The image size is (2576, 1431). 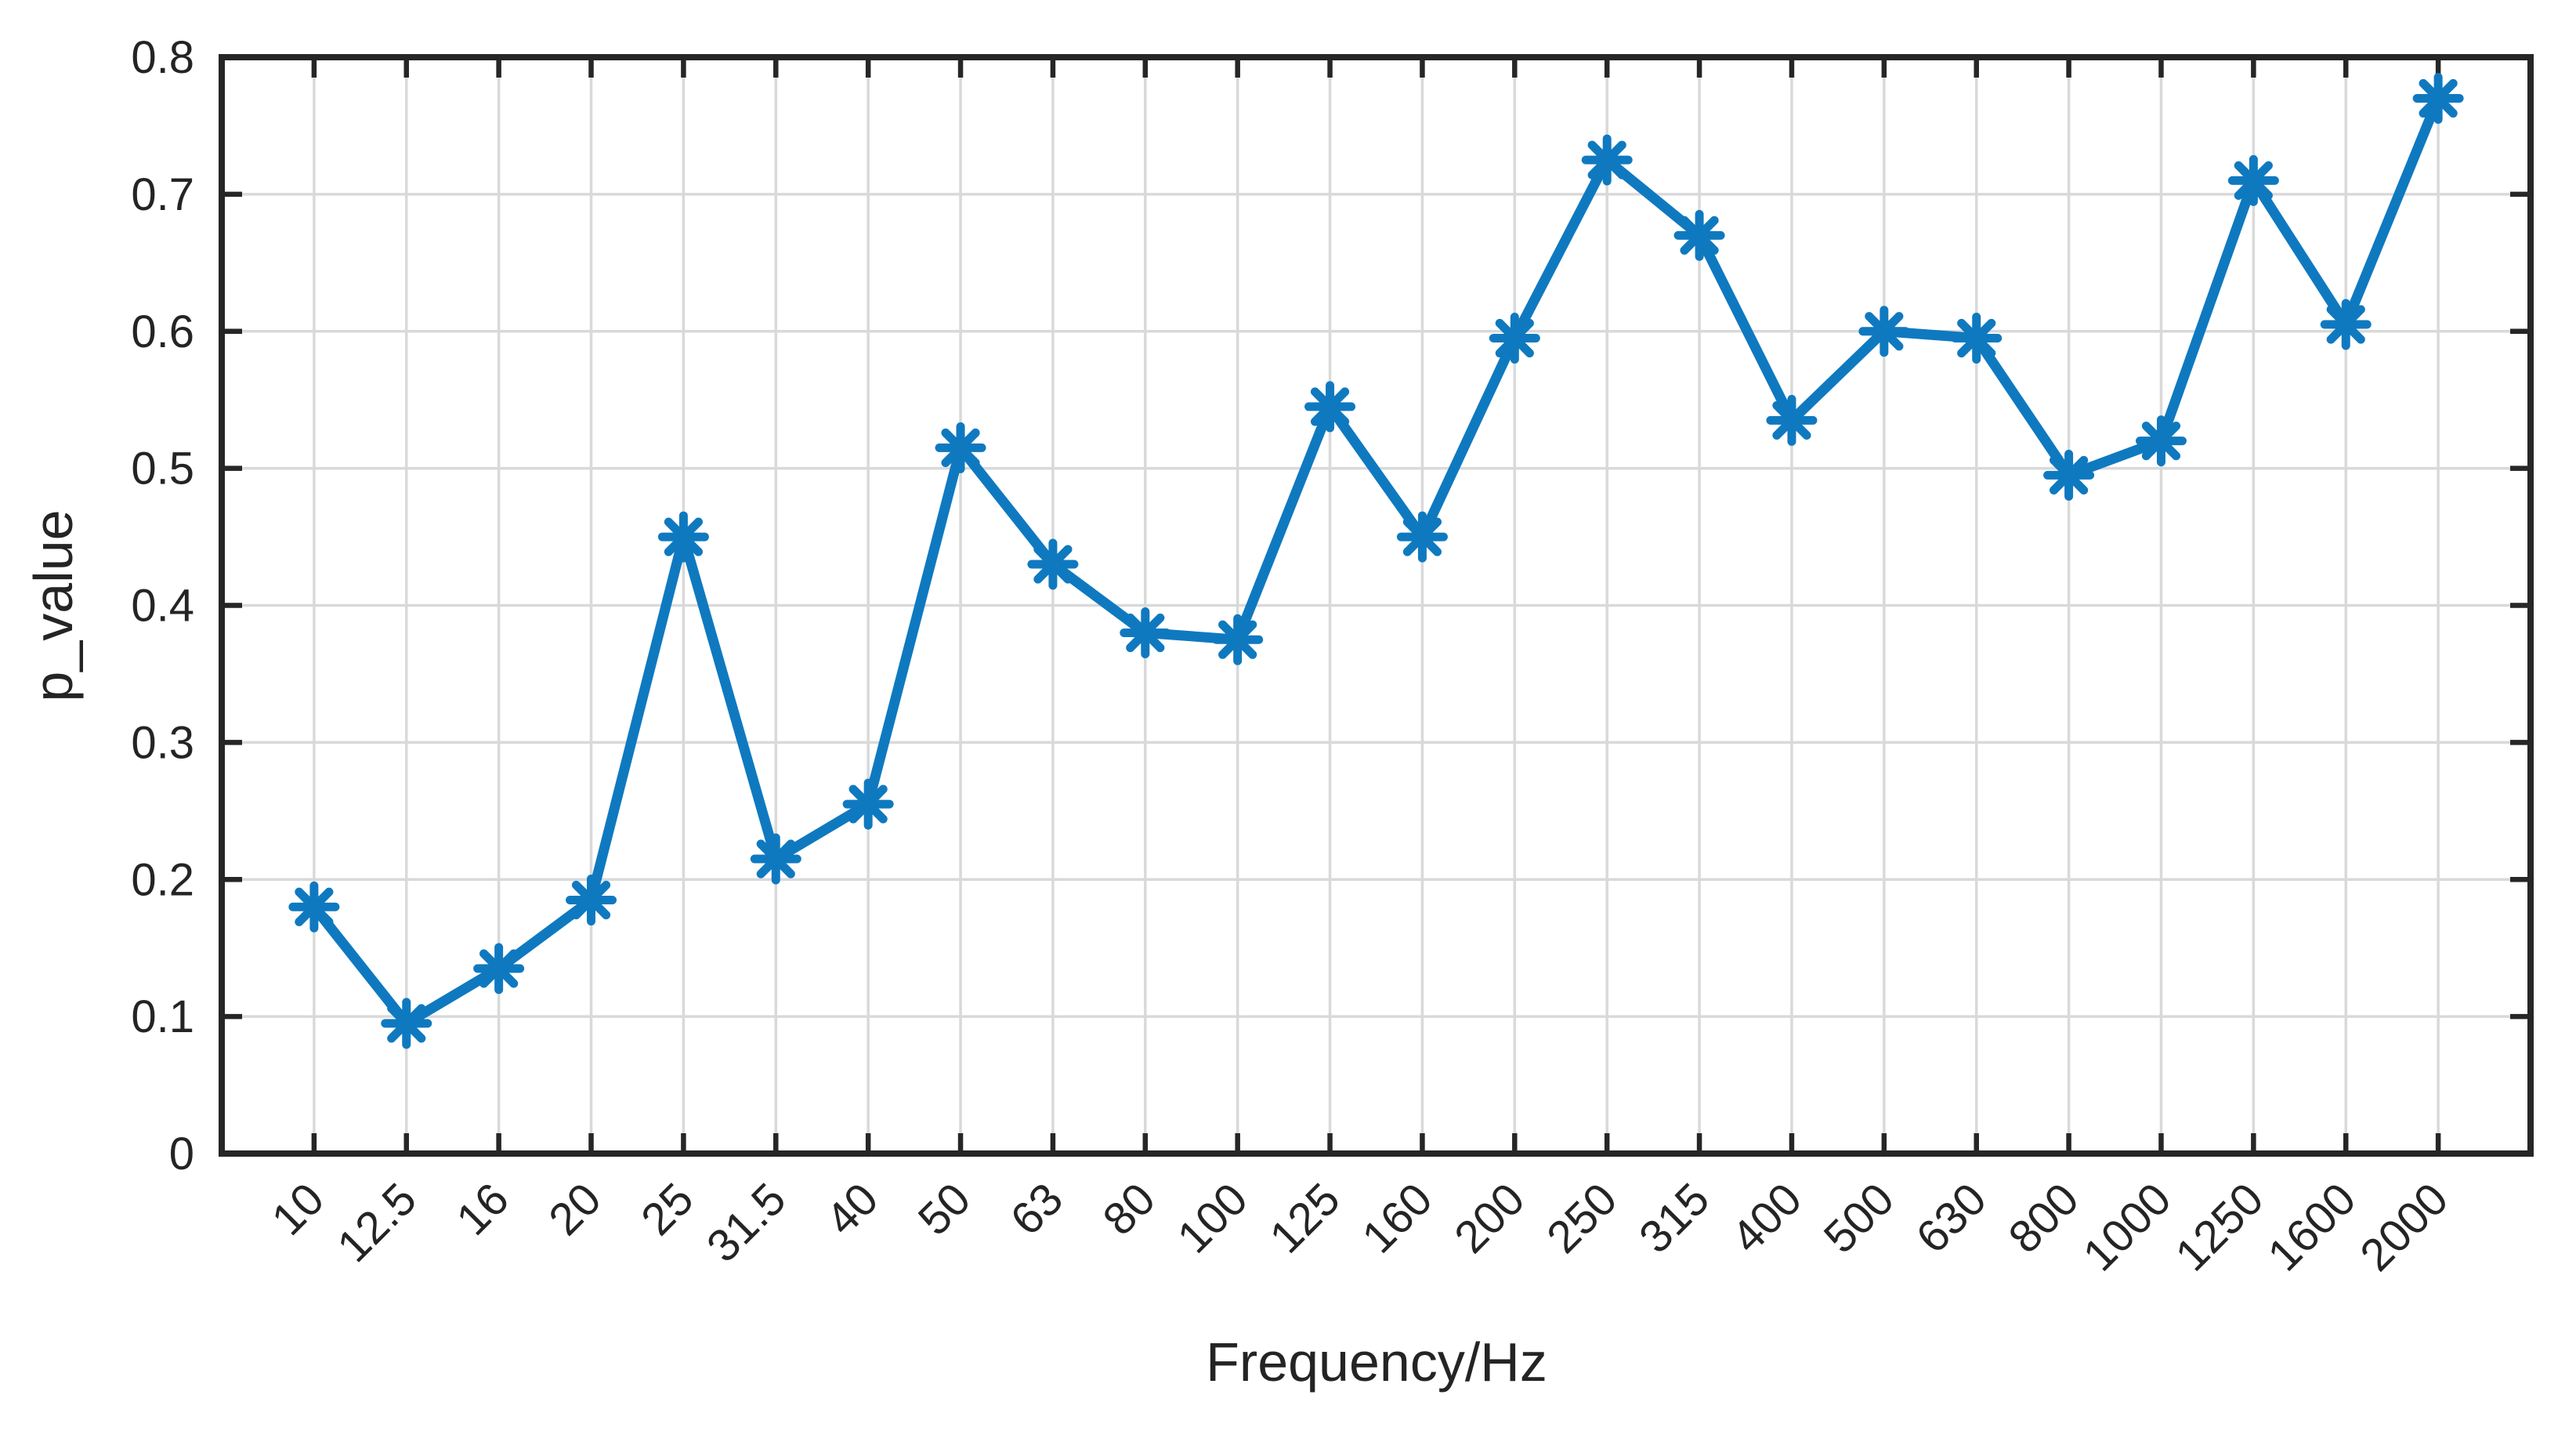 What do you see at coordinates (2126, 1227) in the screenshot?
I see `x-tick-label: 1000` at bounding box center [2126, 1227].